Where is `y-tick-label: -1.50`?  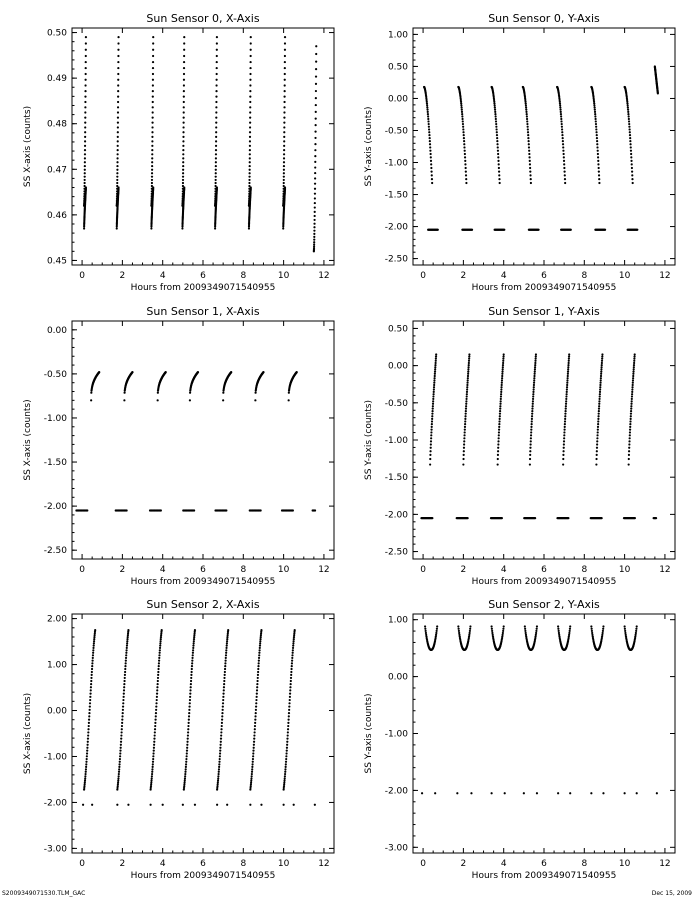 y-tick-label: -1.50 is located at coordinates (56, 463).